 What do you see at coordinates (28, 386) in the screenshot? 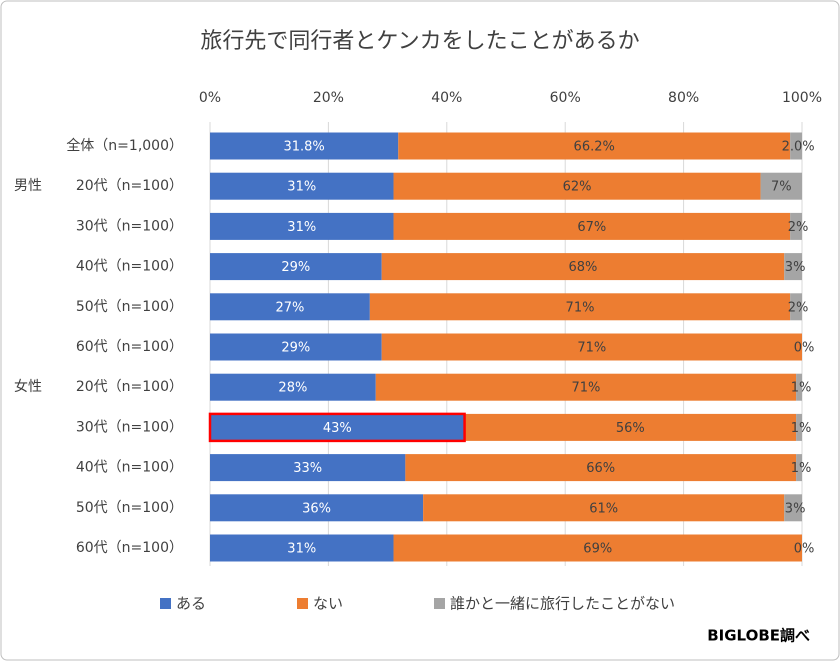
I see `group-label: 女性` at bounding box center [28, 386].